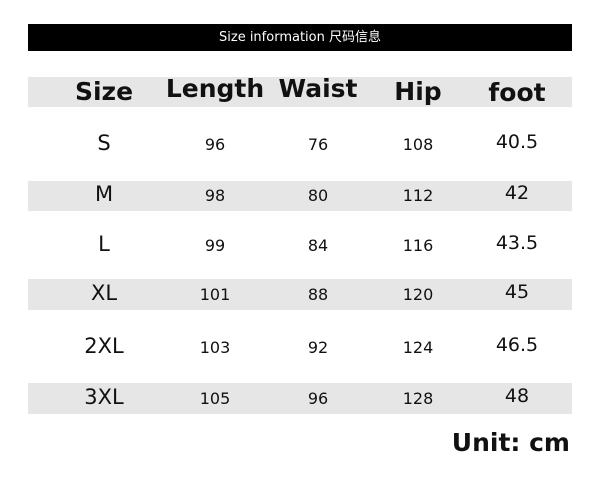  Describe the element at coordinates (104, 292) in the screenshot. I see `cell-size: XL` at that location.